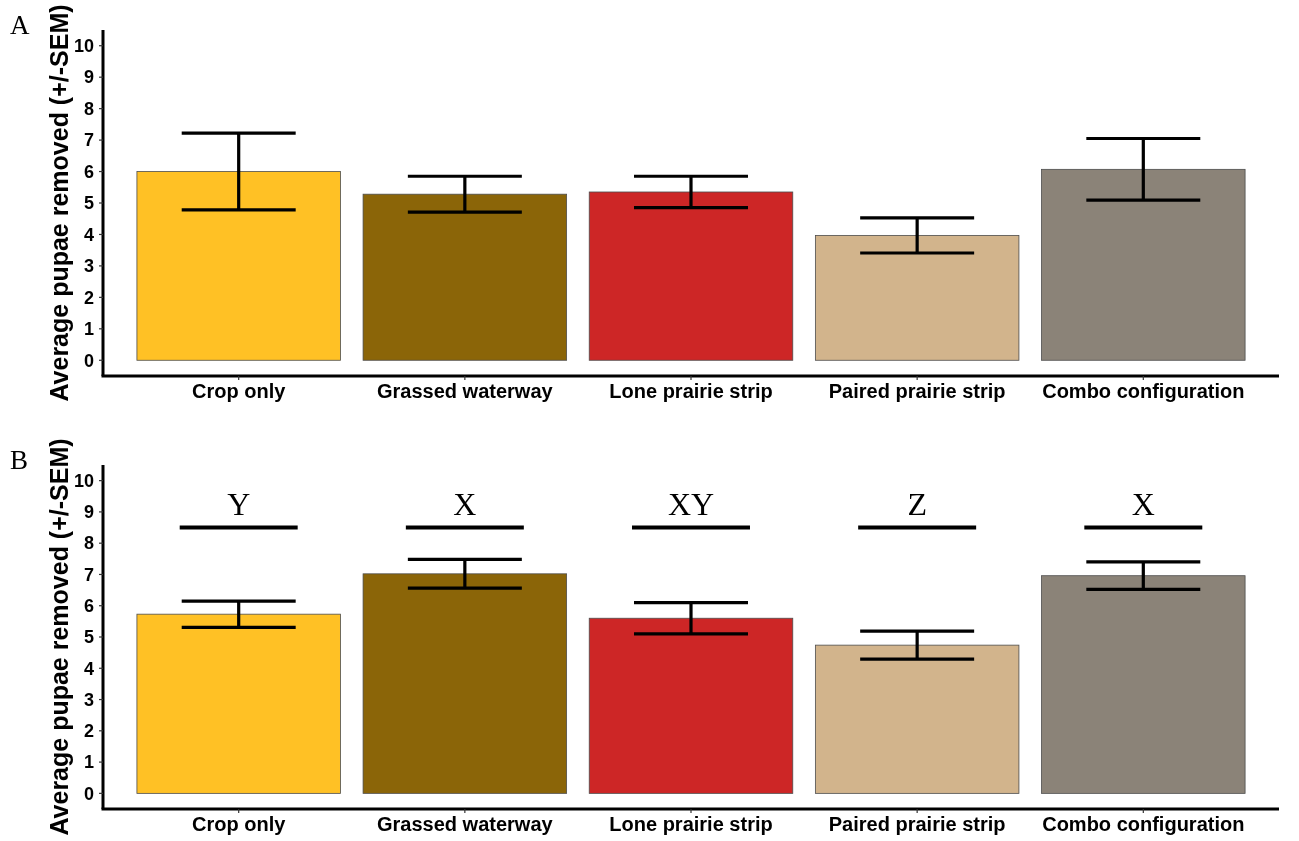 This screenshot has height=841, width=1299. Describe the element at coordinates (19, 460) in the screenshot. I see `chart-title: B` at that location.